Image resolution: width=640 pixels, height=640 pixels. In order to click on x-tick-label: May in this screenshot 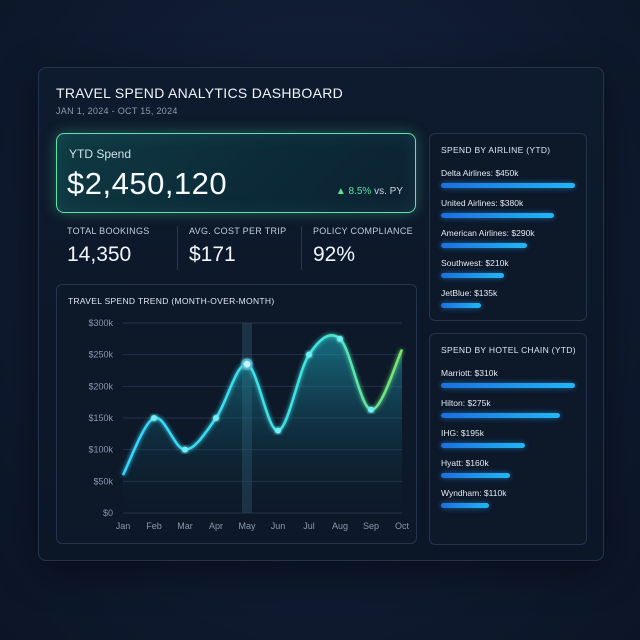, I will do `click(247, 526)`.